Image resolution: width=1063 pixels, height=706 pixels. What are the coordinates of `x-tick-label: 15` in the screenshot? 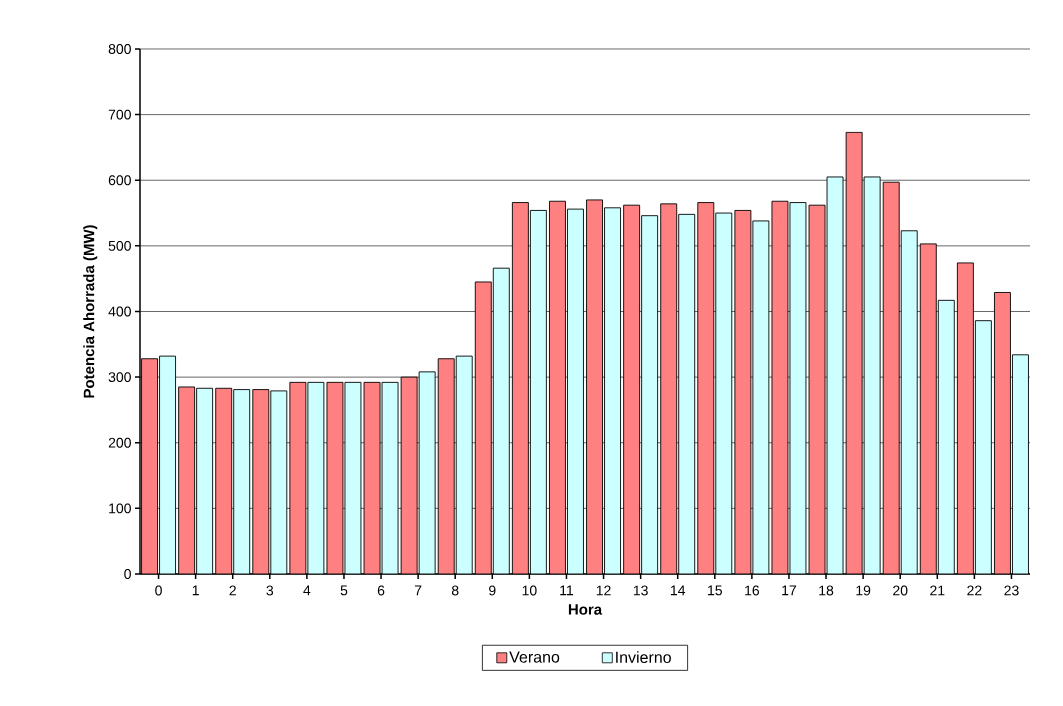 It's located at (715, 590).